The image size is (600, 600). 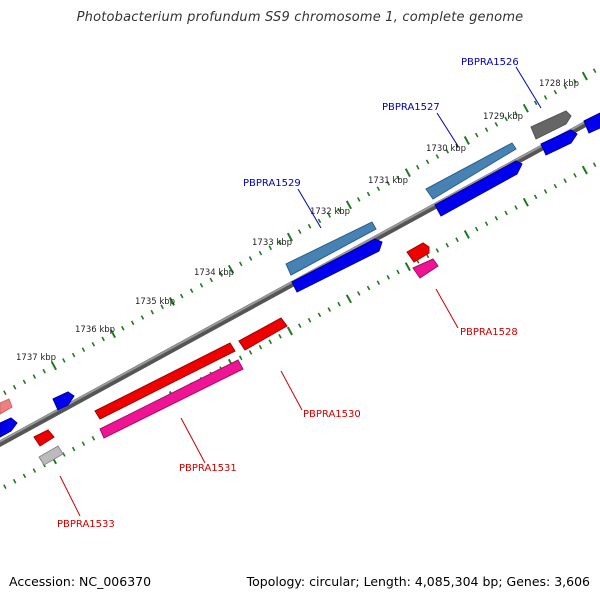 What do you see at coordinates (6, 406) in the screenshot?
I see `gene-plus-pbpra1537` at bounding box center [6, 406].